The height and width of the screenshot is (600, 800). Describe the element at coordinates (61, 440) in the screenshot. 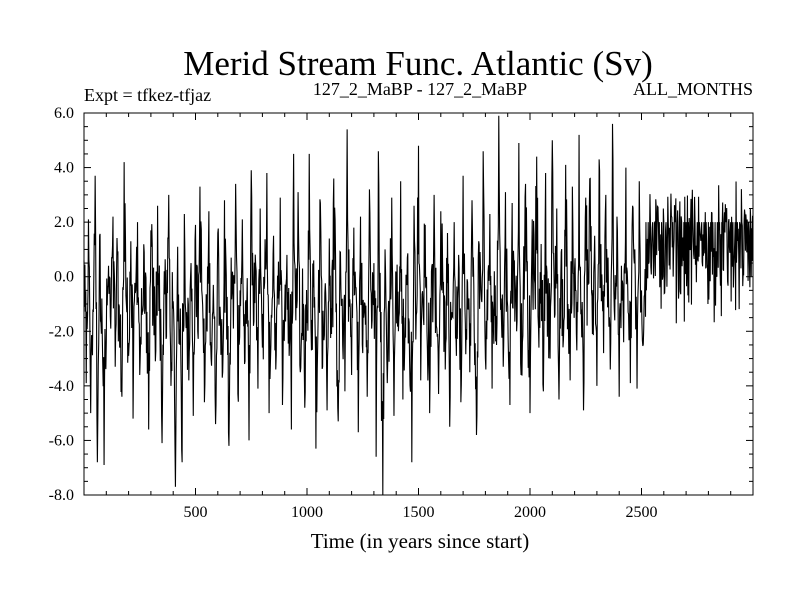

I see `y-tick-label: -6.0` at that location.